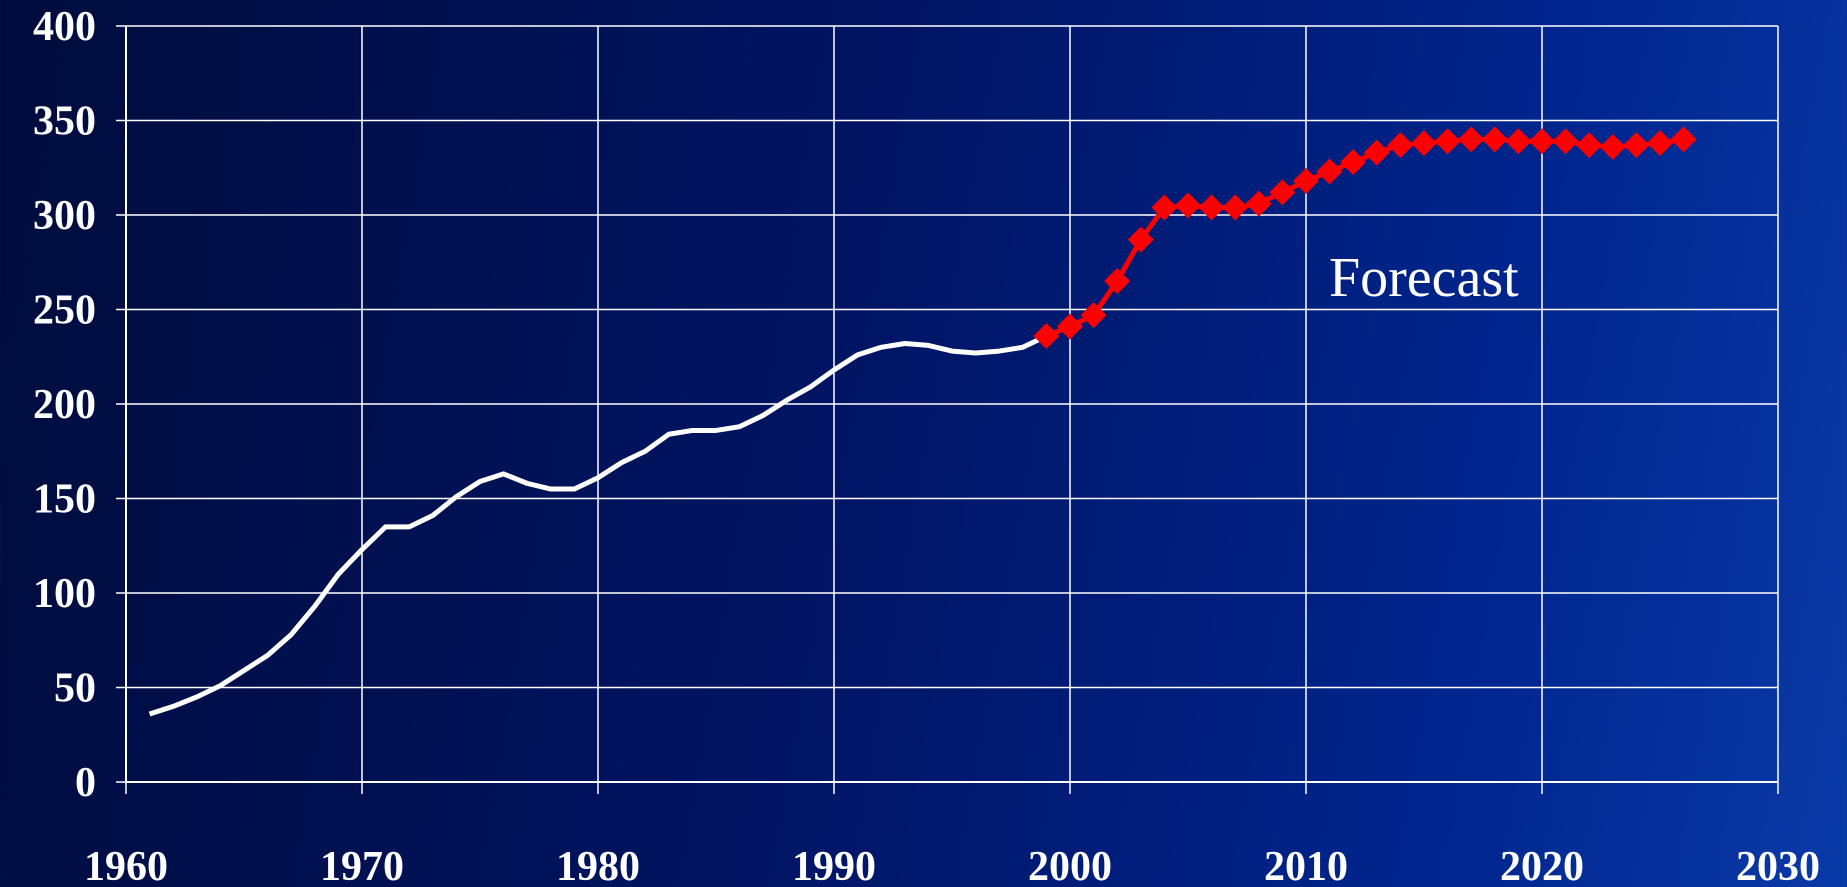 The image size is (1847, 887). I want to click on series-line, so click(1364, 237).